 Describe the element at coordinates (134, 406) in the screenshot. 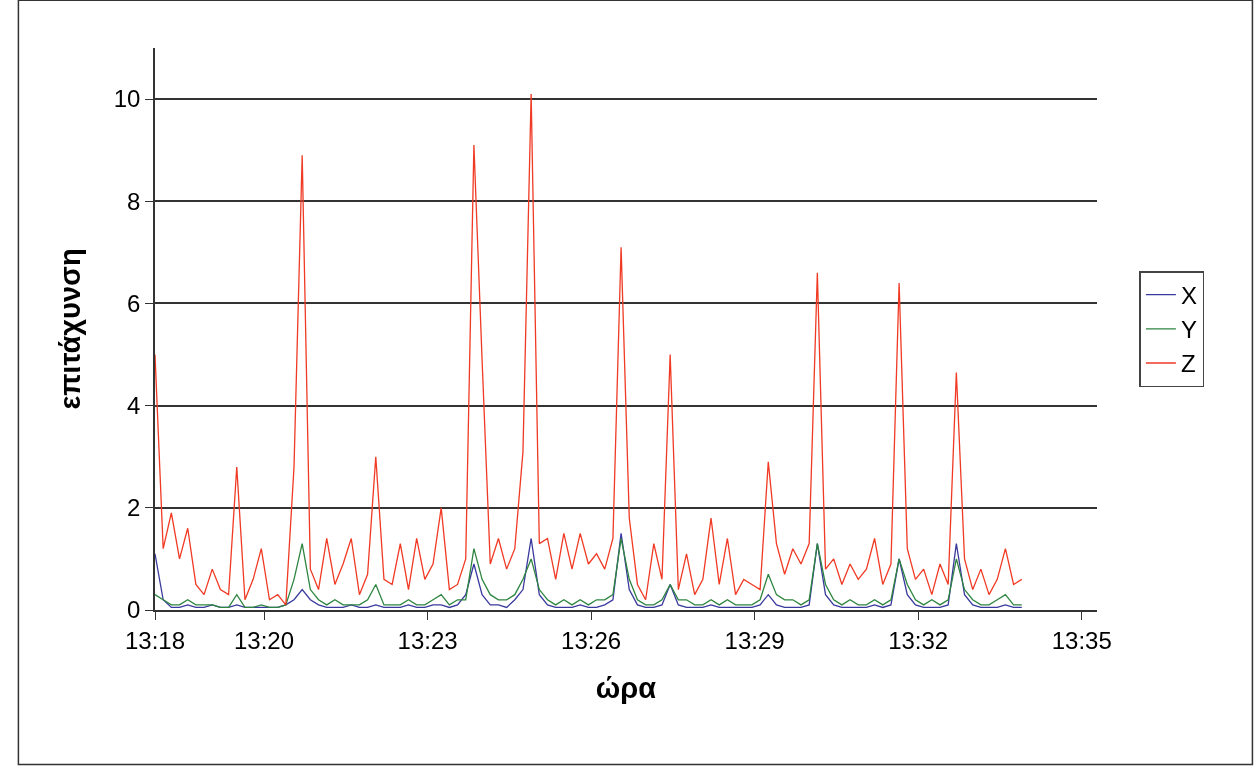

I see `y-tick-label: 4` at that location.